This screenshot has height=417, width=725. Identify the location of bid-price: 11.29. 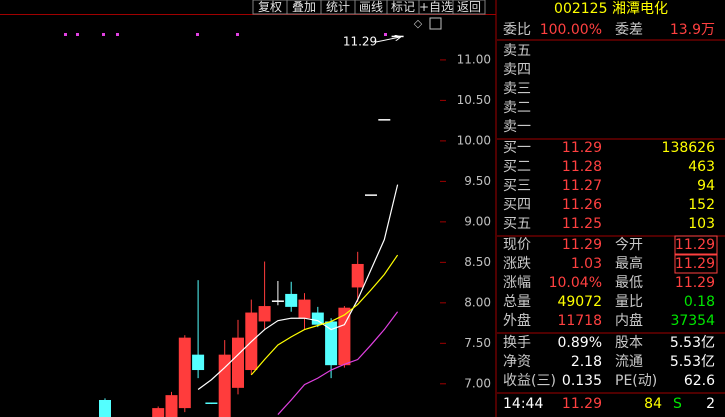
(582, 148).